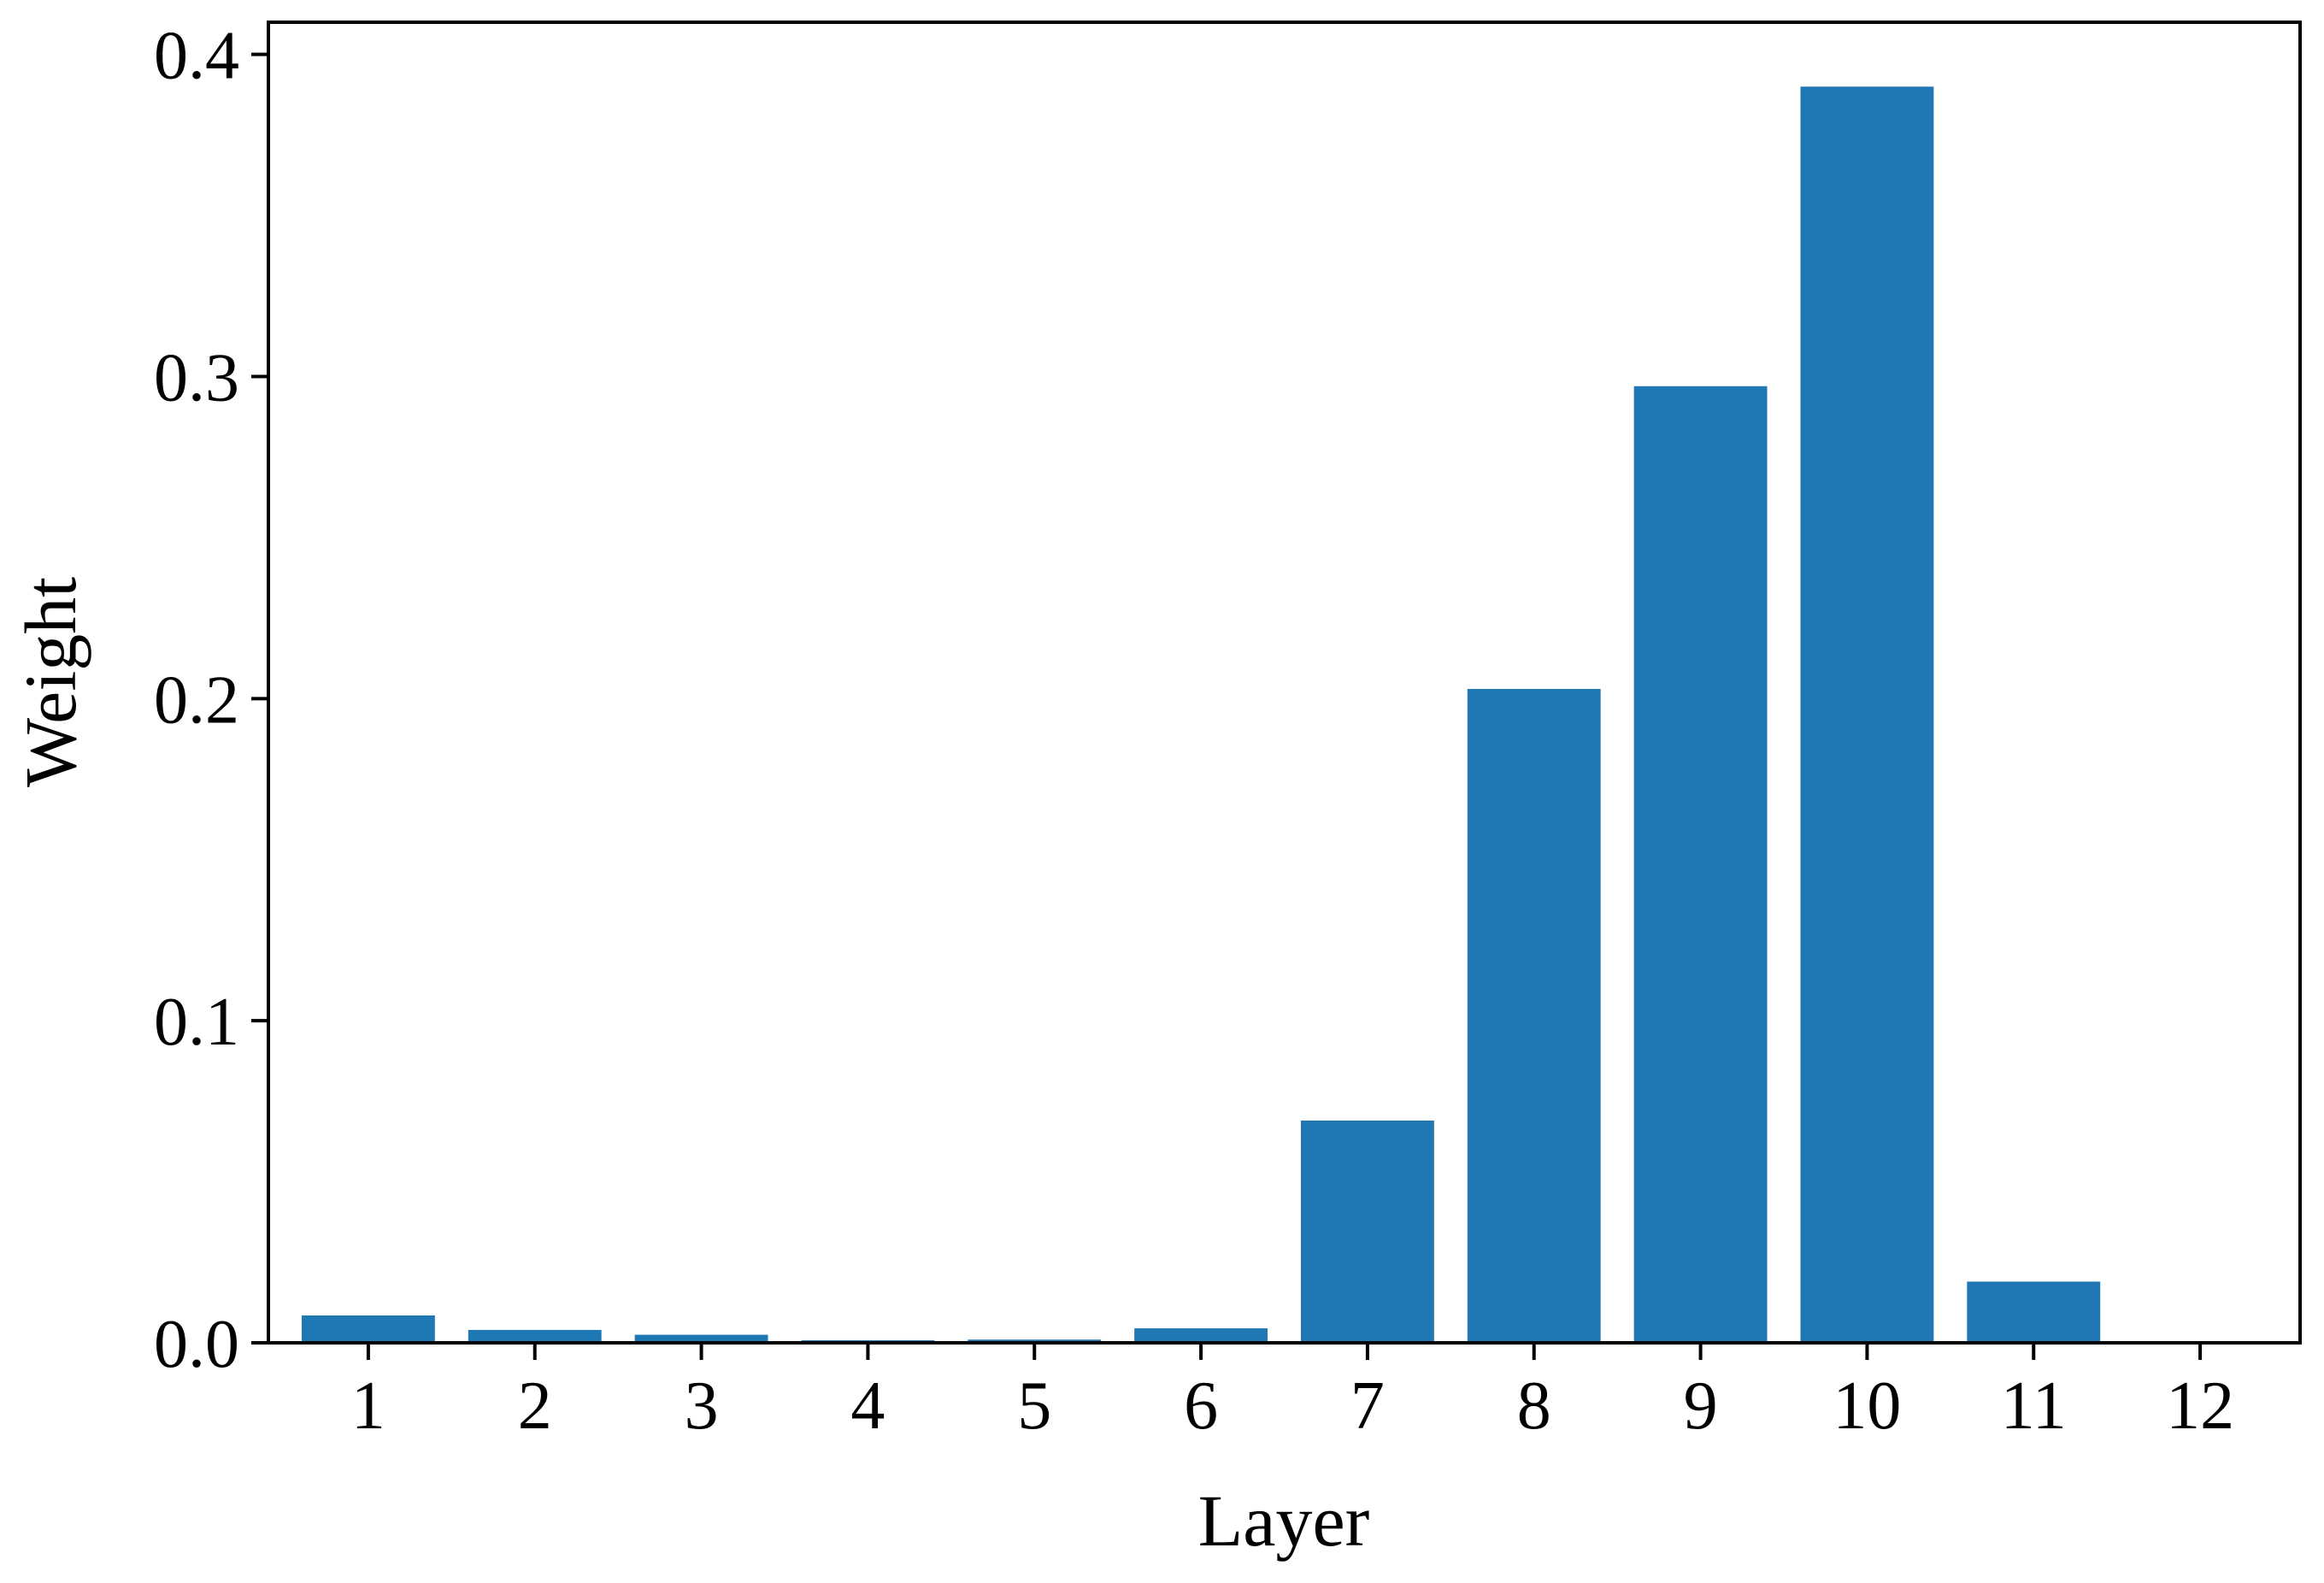 This screenshot has height=1583, width=2324. Describe the element at coordinates (702, 1406) in the screenshot. I see `x-tick-label: 3` at that location.